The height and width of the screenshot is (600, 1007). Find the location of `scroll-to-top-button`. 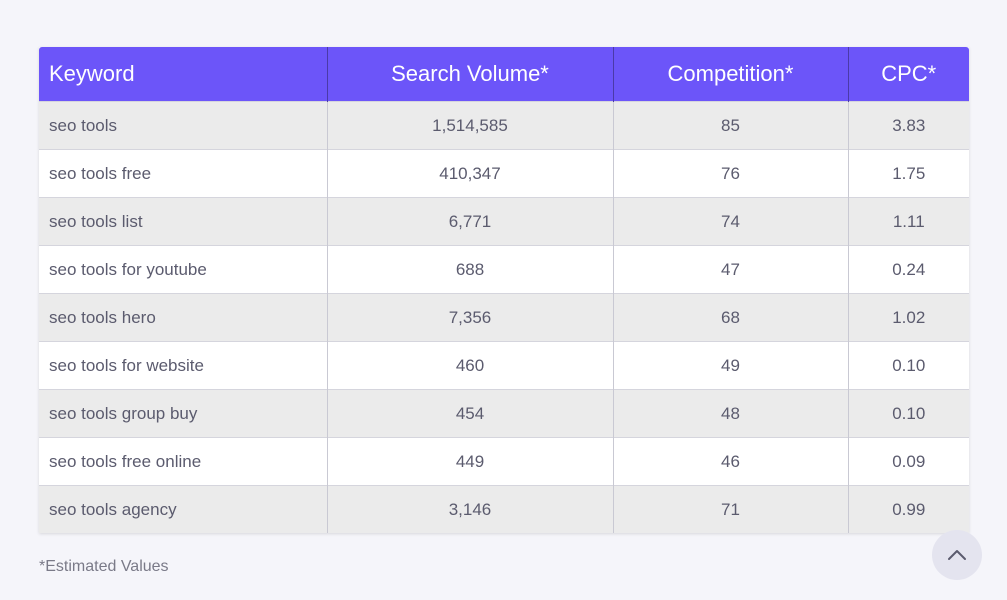

scroll-to-top-button is located at coordinates (957, 555).